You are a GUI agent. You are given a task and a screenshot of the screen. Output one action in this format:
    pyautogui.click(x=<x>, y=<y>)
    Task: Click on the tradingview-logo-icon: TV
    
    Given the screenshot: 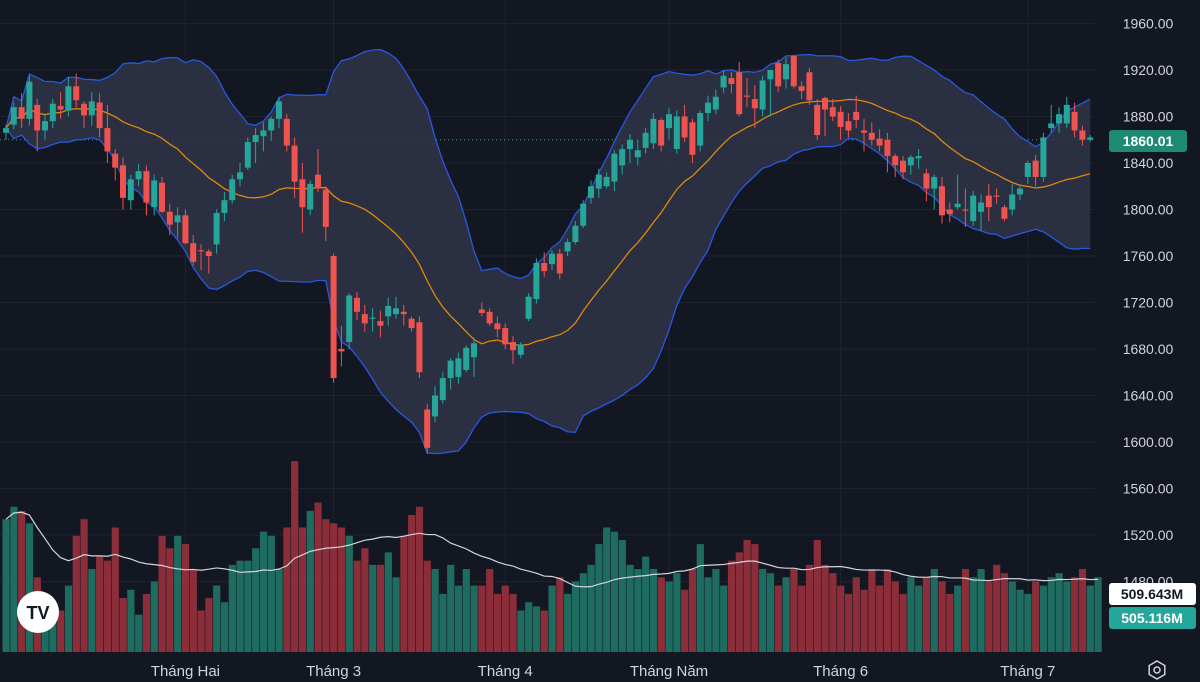 What is the action you would take?
    pyautogui.click(x=38, y=612)
    